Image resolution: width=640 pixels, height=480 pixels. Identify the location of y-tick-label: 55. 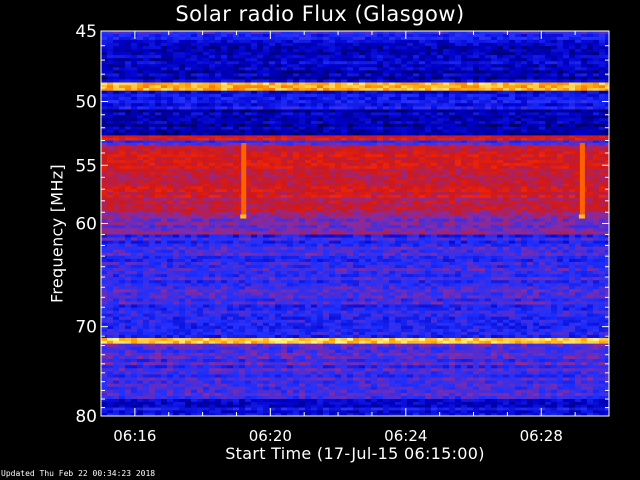
(86, 166).